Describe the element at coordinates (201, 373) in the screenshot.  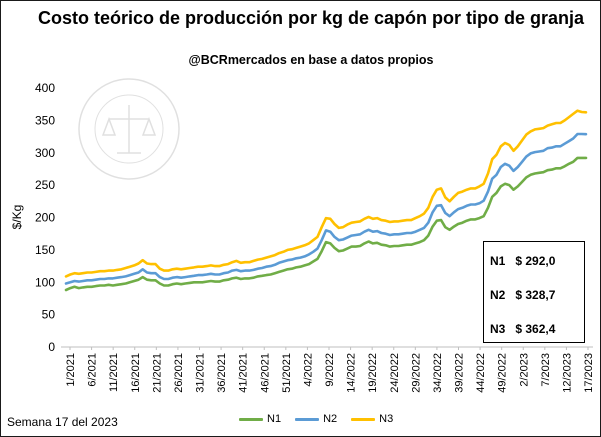
I see `x-tick-label: 31/2021` at that location.